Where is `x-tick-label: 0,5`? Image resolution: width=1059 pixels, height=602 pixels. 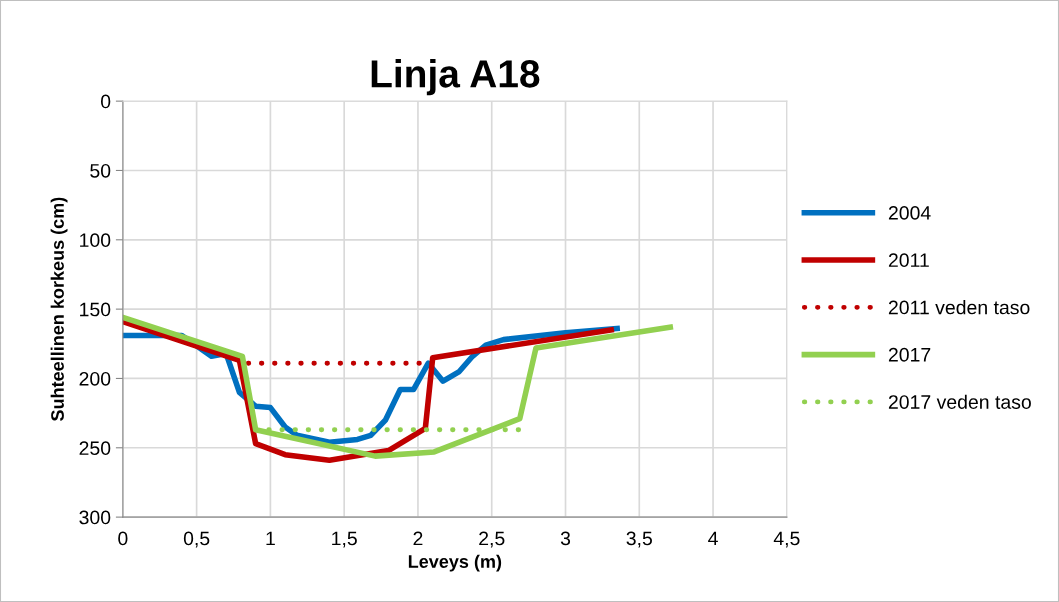 x-tick-label: 0,5 is located at coordinates (196, 539).